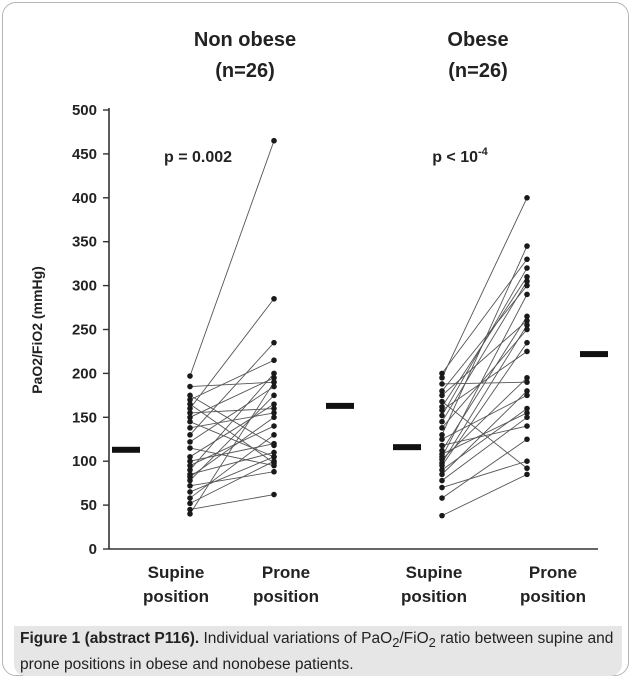  I want to click on y-tick-label: 100, so click(84, 461).